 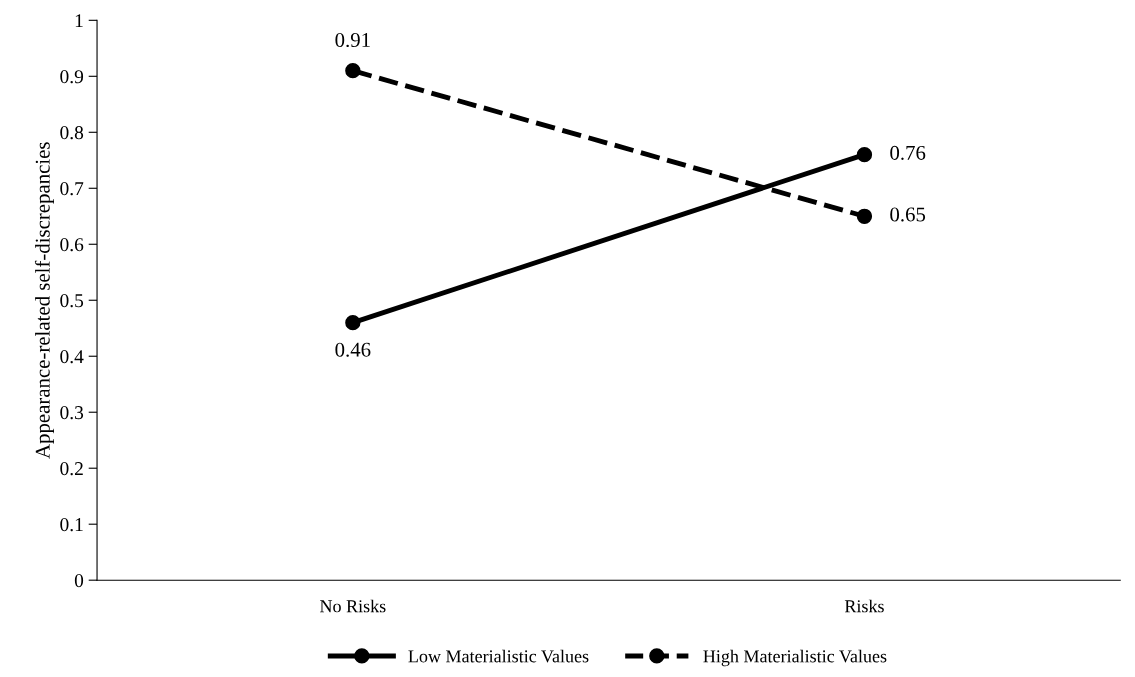 I want to click on y-tick-label: 0.5, so click(x=72, y=301).